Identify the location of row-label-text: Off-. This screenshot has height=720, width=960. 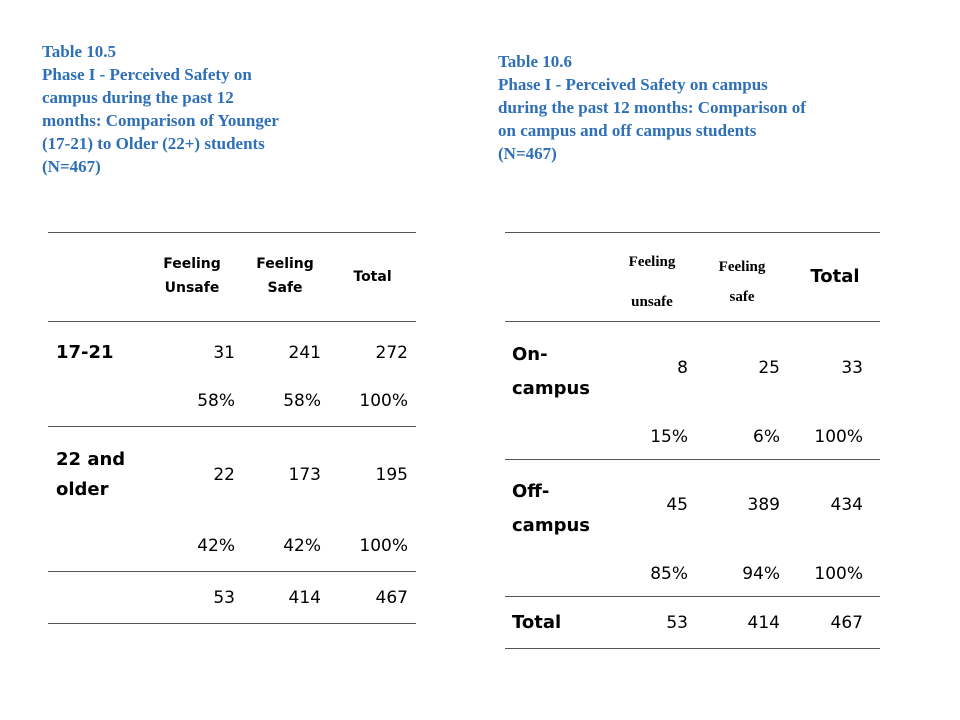
(531, 491).